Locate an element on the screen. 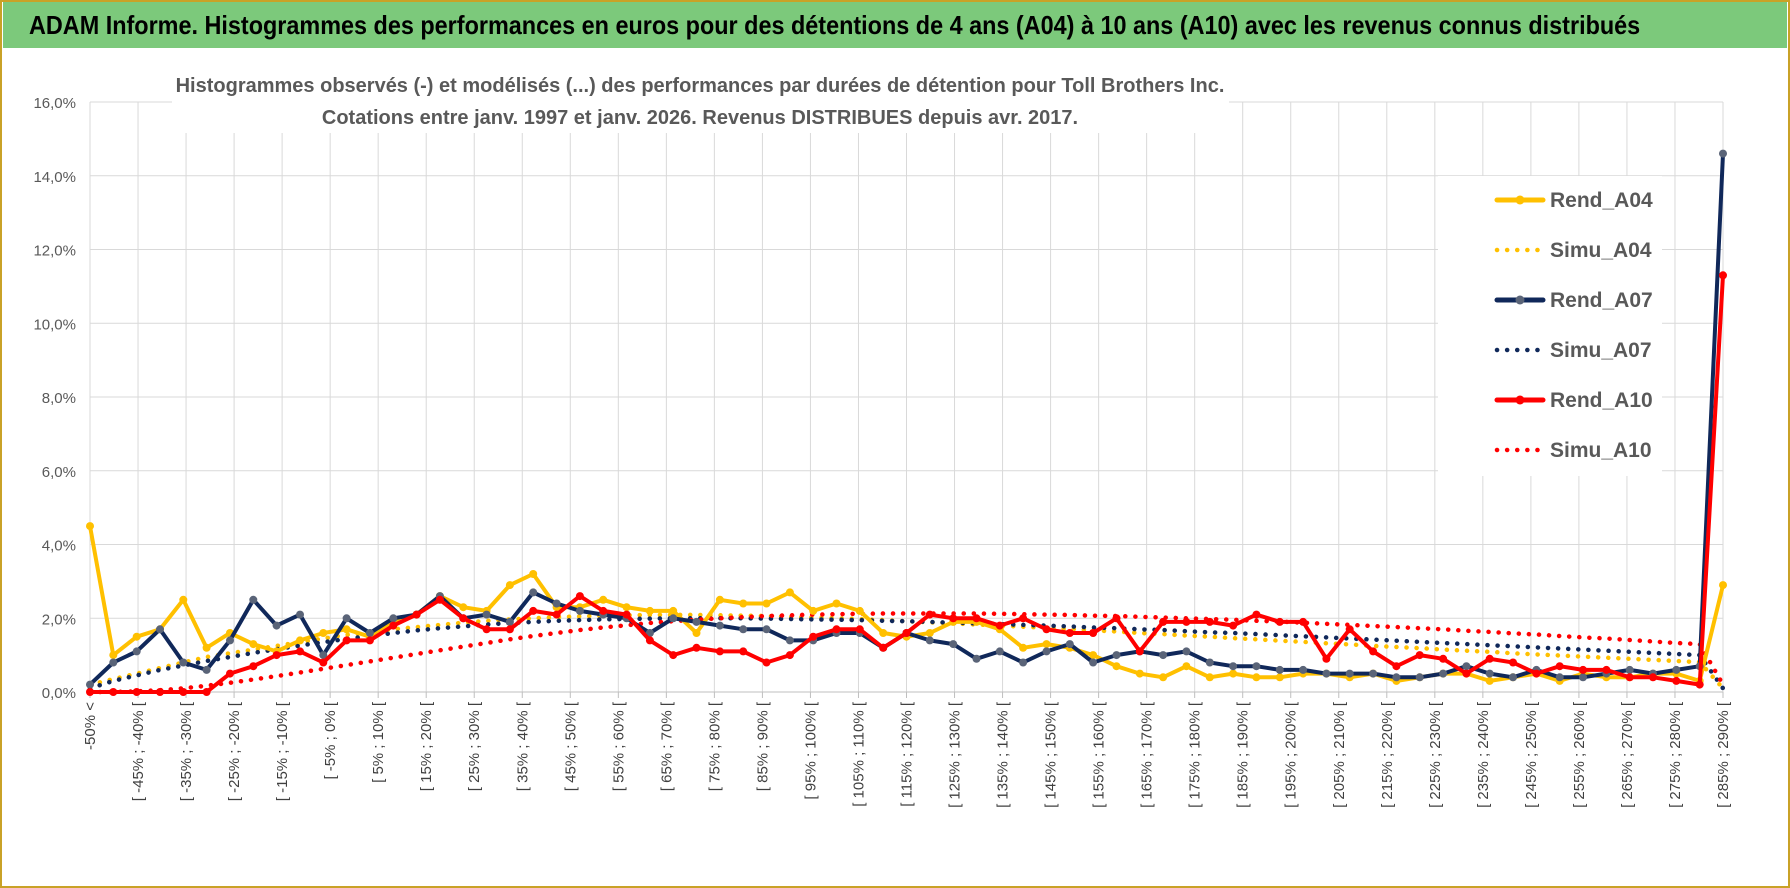 The image size is (1790, 888). x-tick-label: [ 265% ; 270% [ is located at coordinates (1627, 754).